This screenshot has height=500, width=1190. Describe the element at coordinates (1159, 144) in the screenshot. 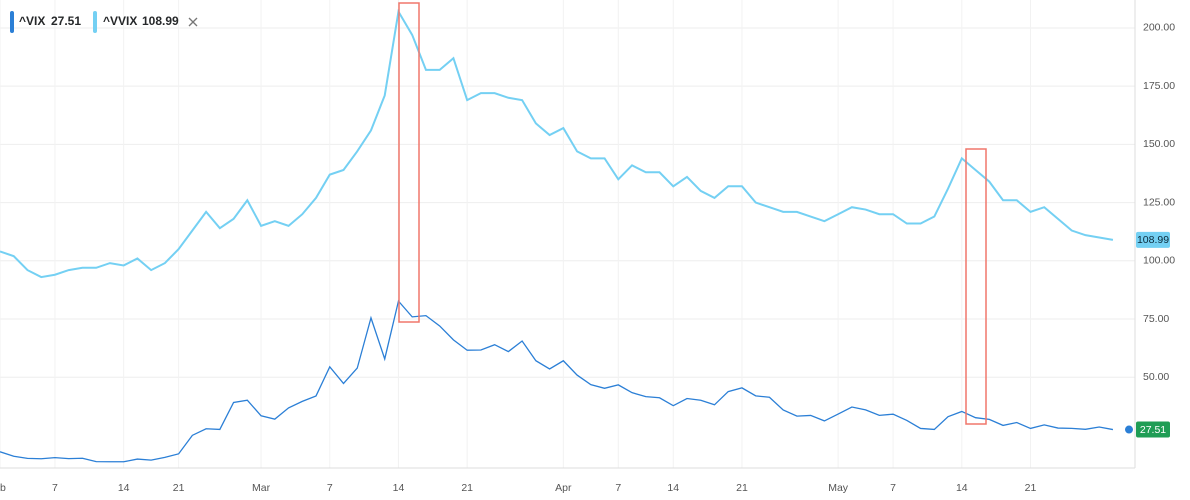

I see `y-tick-label: 150.00` at that location.